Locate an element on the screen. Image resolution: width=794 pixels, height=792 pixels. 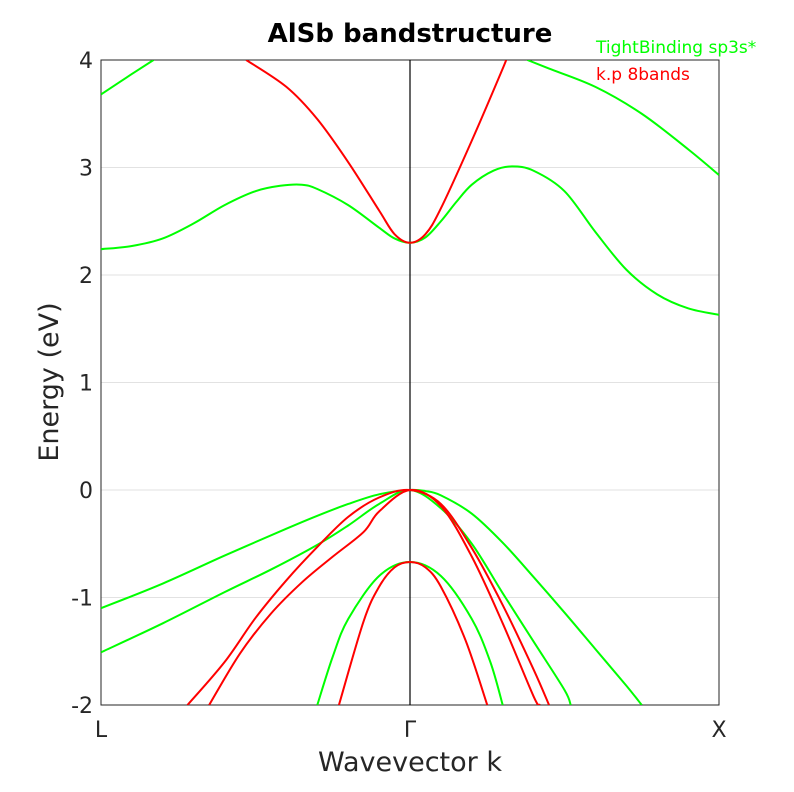
series-1-band-3-line is located at coordinates (413, 633).